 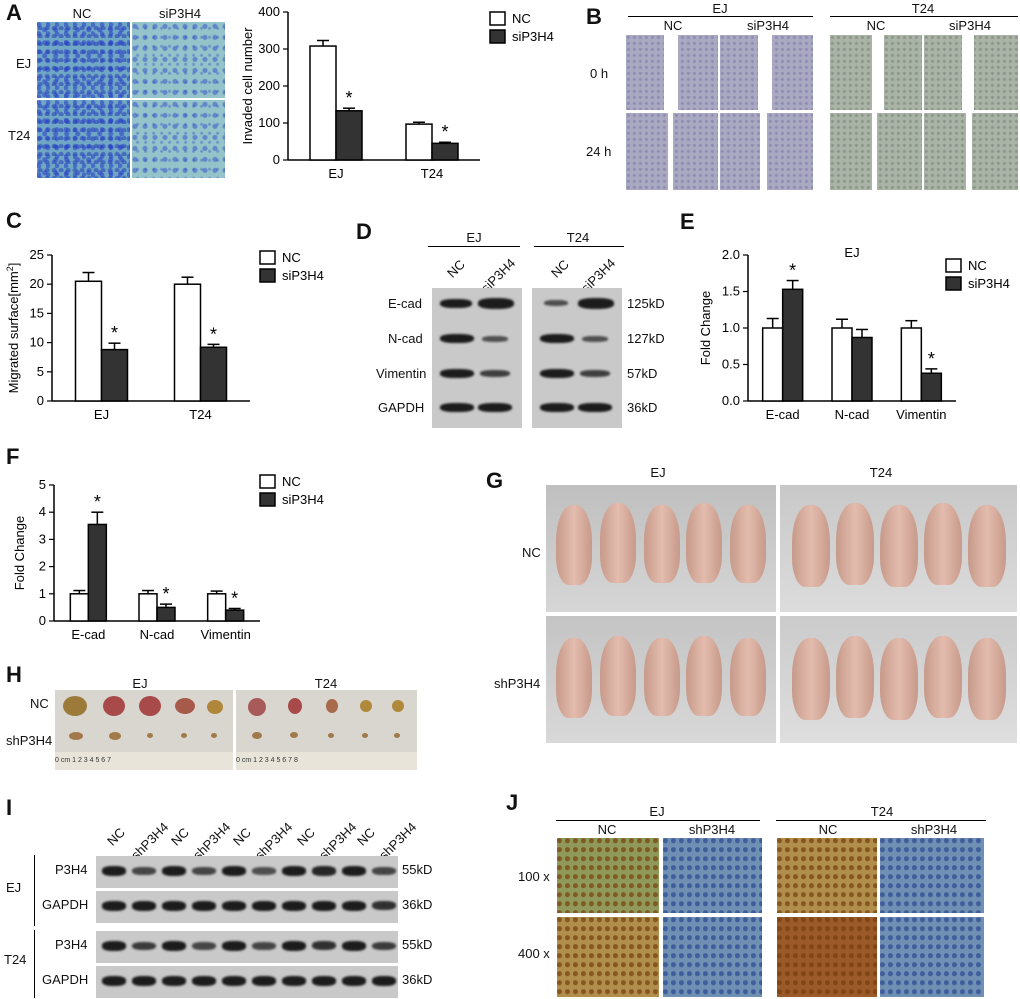 I want to click on h-row-nc: NC, so click(x=39, y=703).